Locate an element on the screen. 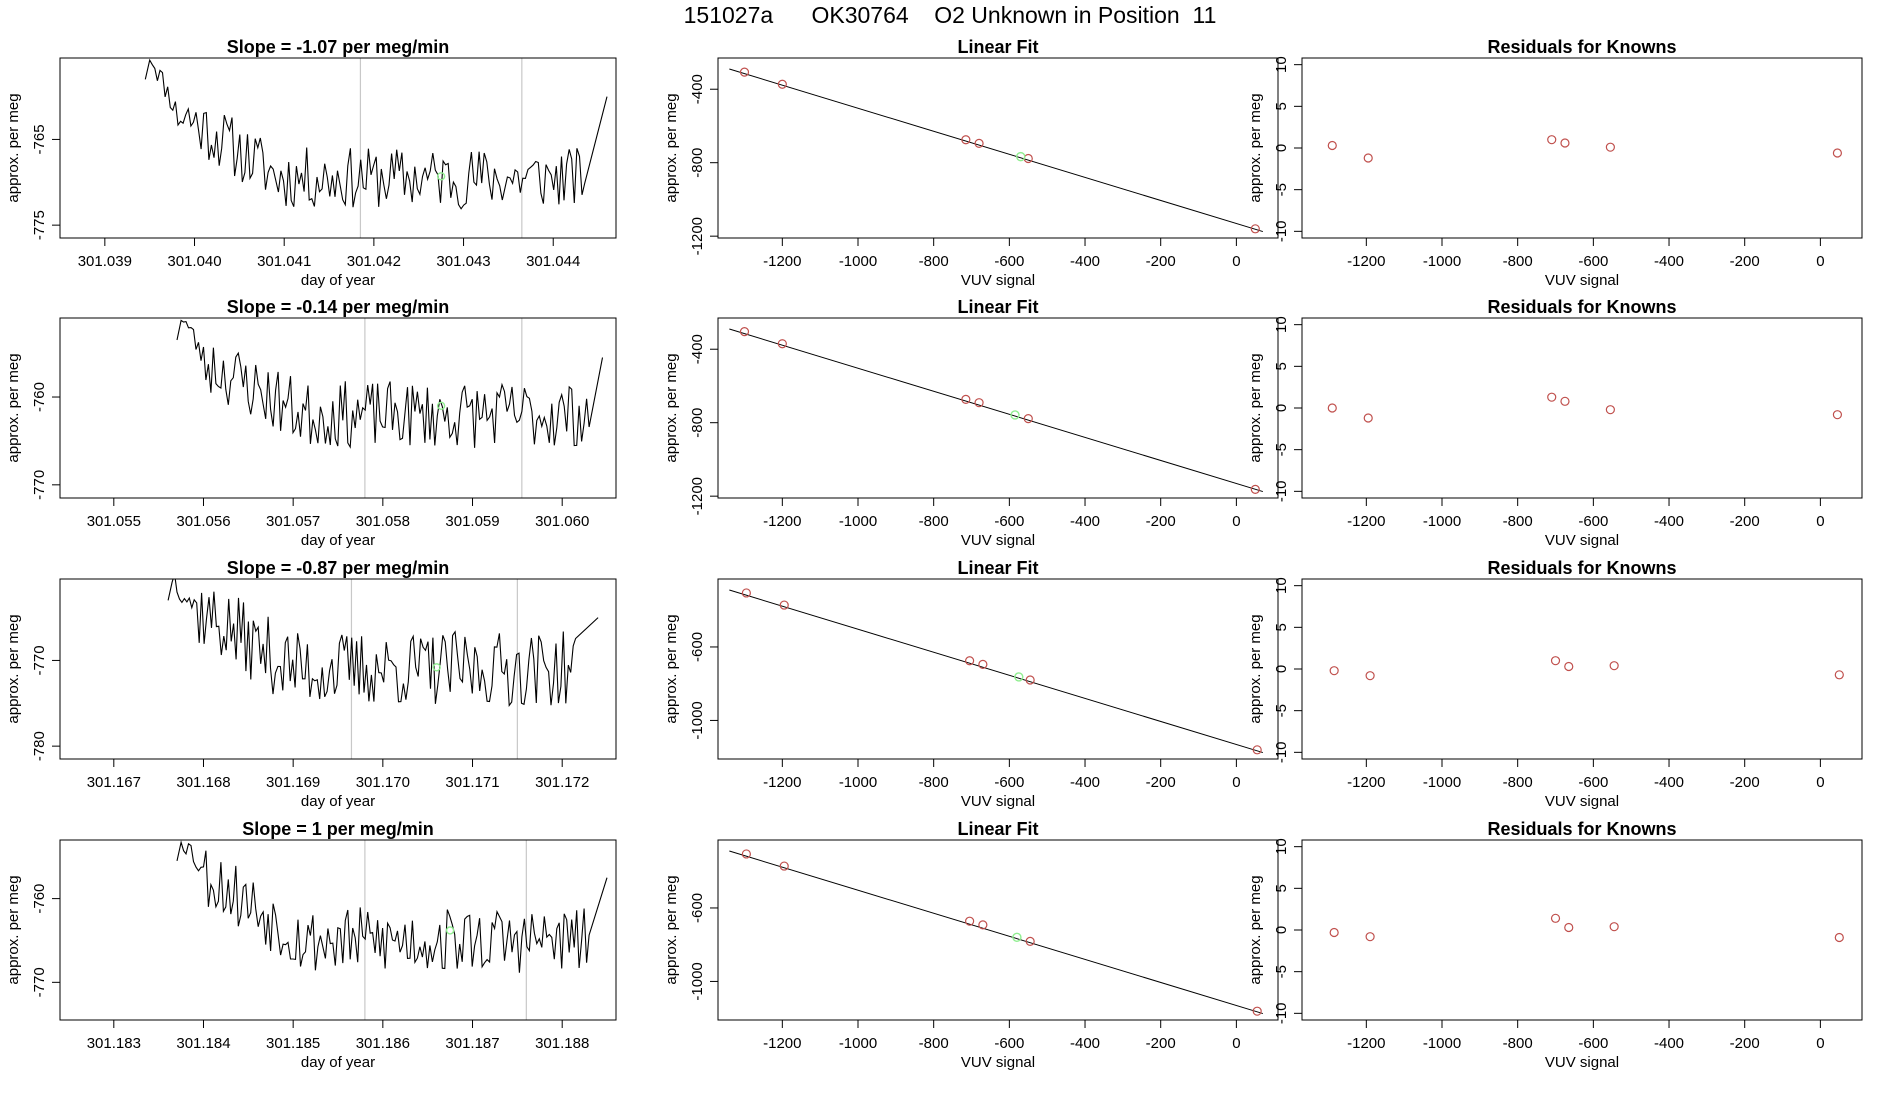 This screenshot has width=1900, height=1100. panel-2-1-xtick-label-6: 301.060 is located at coordinates (562, 521).